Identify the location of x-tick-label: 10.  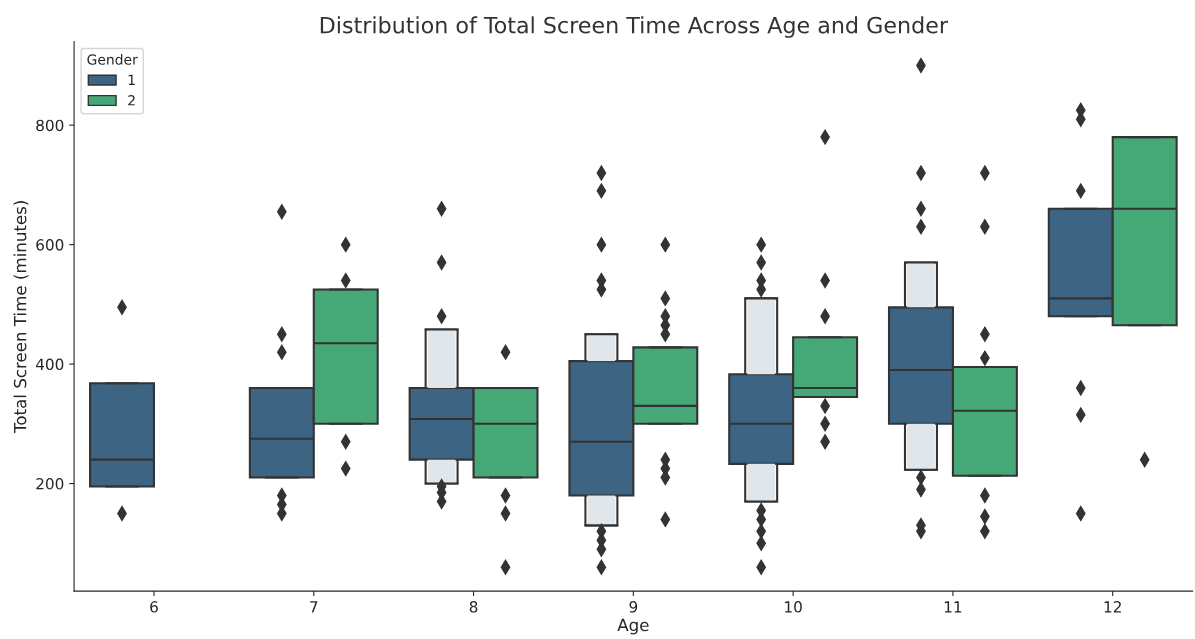
(793, 607).